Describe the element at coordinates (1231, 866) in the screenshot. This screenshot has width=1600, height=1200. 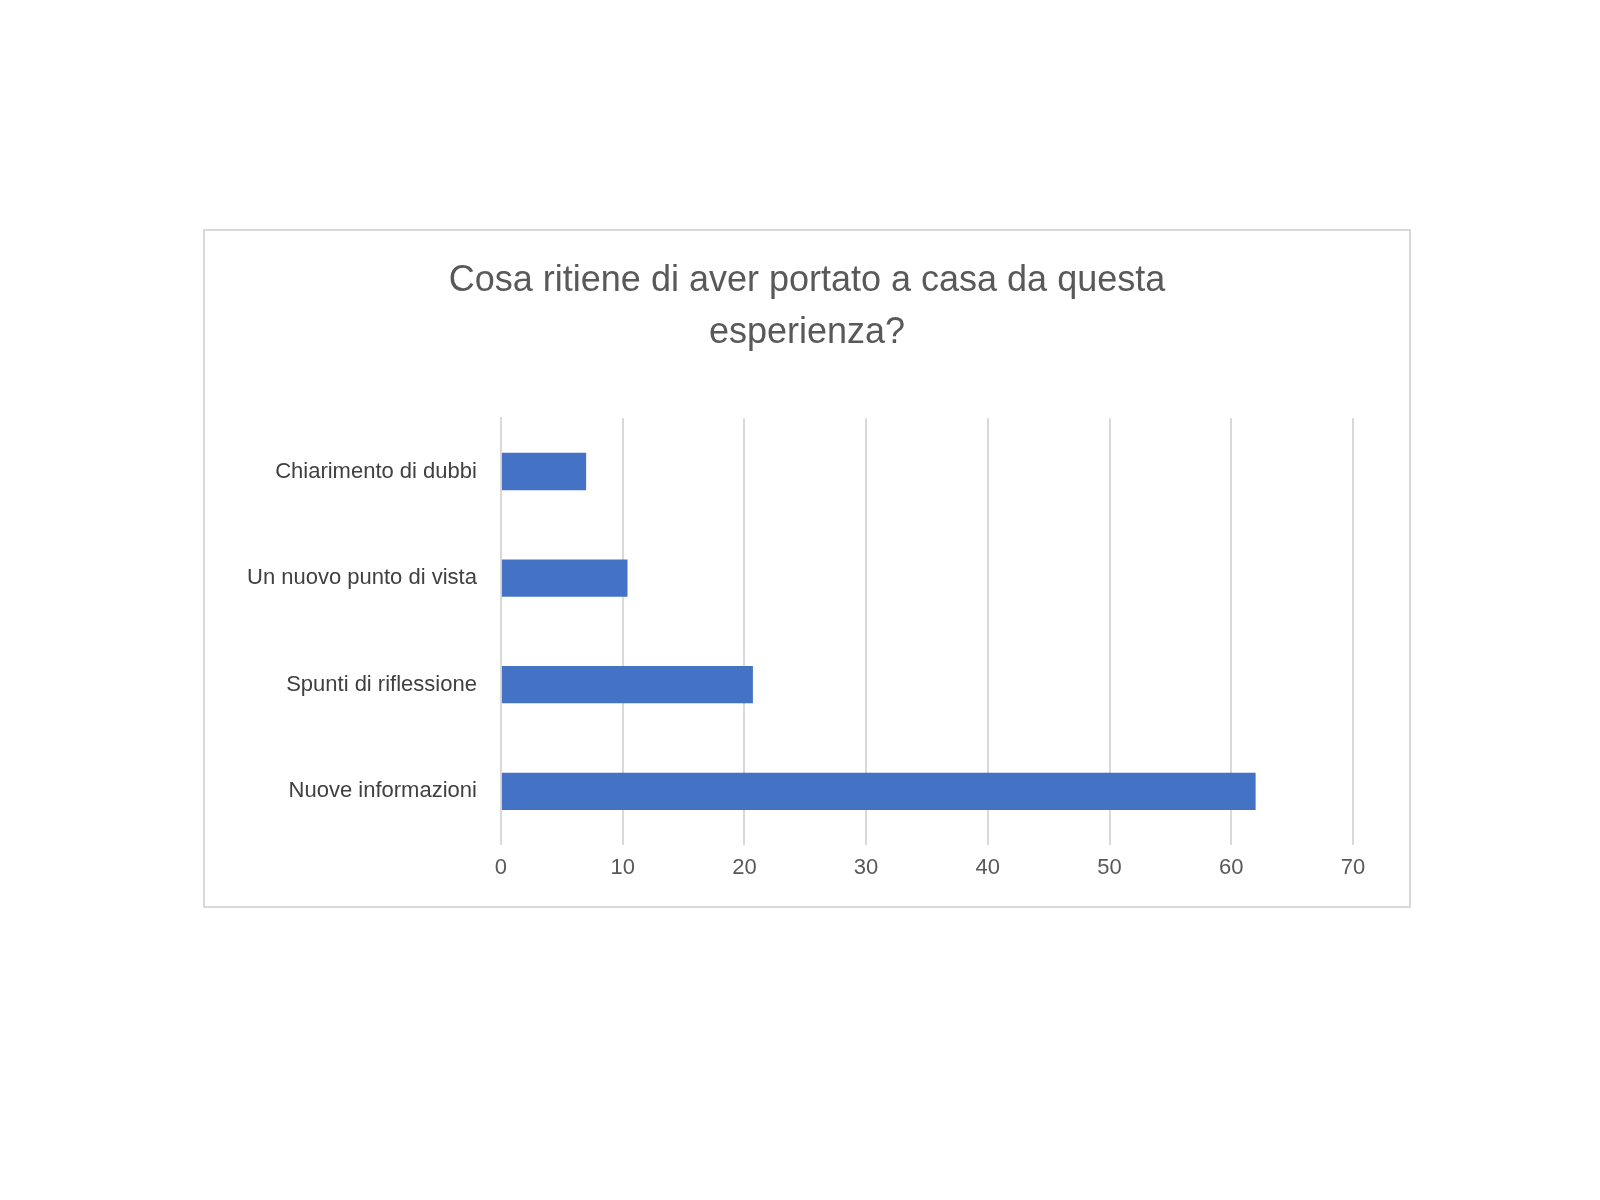
I see `x-tick-label: 60` at that location.